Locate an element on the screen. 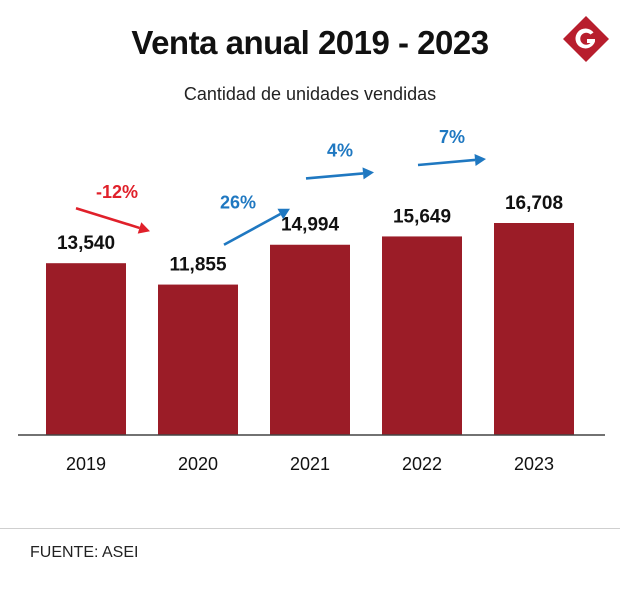 This screenshot has height=598, width=620. g-logo-icon is located at coordinates (586, 39).